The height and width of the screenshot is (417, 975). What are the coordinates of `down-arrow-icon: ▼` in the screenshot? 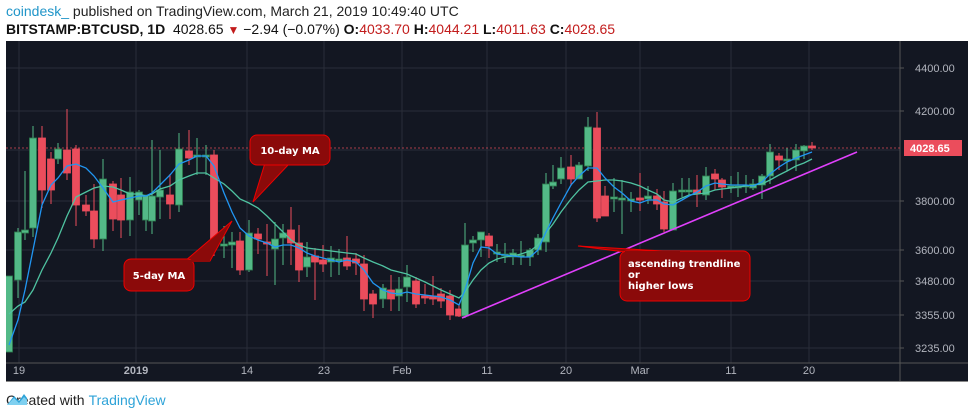 It's located at (233, 30).